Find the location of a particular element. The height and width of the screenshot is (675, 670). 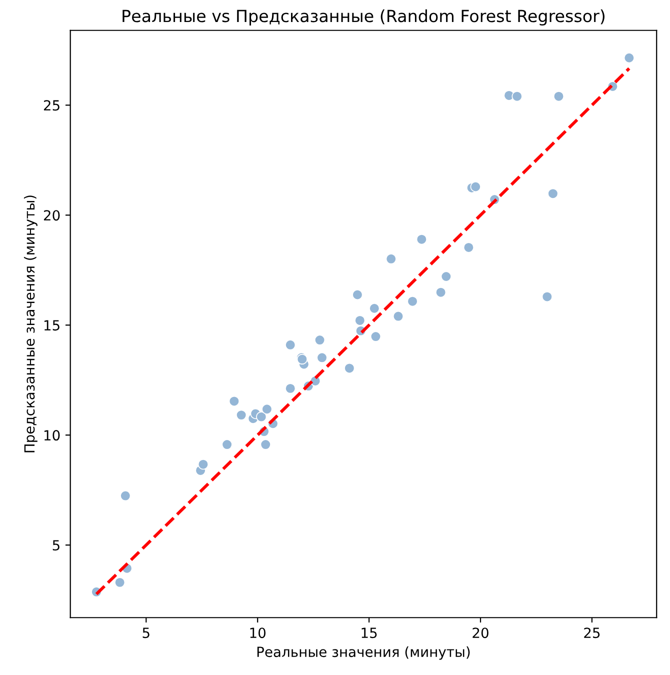

x-axis-title: Реальные значения (минуты) is located at coordinates (363, 653).